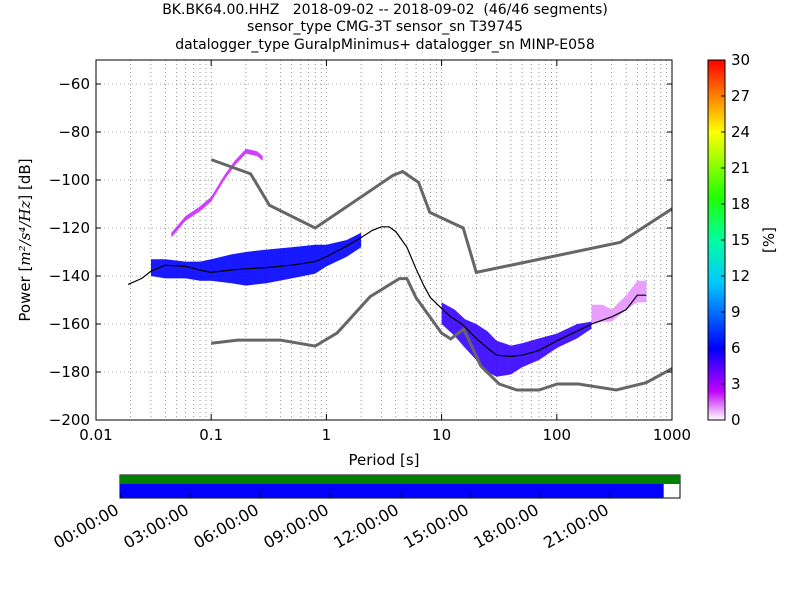  Describe the element at coordinates (74, 132) in the screenshot. I see `y-tick-label-6: −80` at that location.